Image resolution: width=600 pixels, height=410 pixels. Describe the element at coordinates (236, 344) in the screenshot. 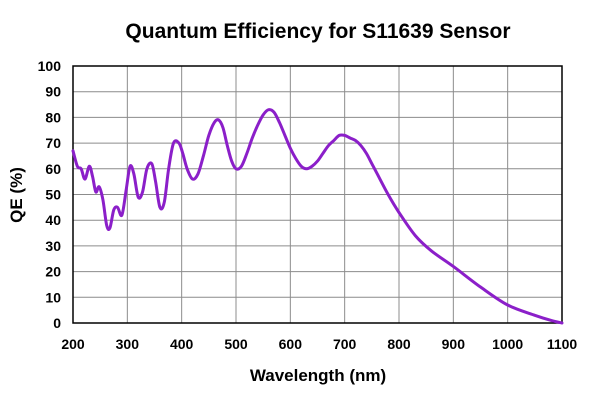

I see `x-tick-label: 500` at that location.